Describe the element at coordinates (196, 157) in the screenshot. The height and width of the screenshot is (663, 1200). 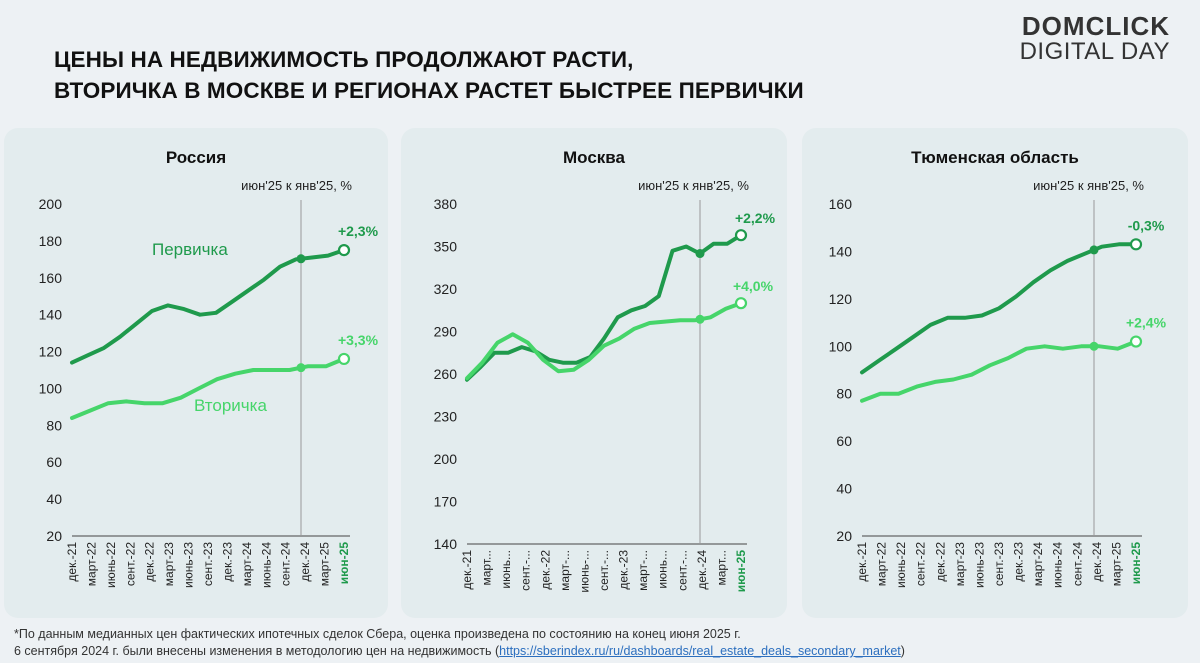
I see `chart-title: Россия` at that location.